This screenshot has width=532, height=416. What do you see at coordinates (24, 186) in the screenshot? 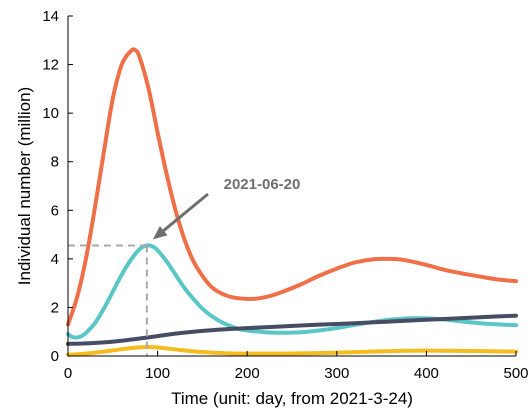
I see `y-axis-title: Individual number (million)` at bounding box center [24, 186].